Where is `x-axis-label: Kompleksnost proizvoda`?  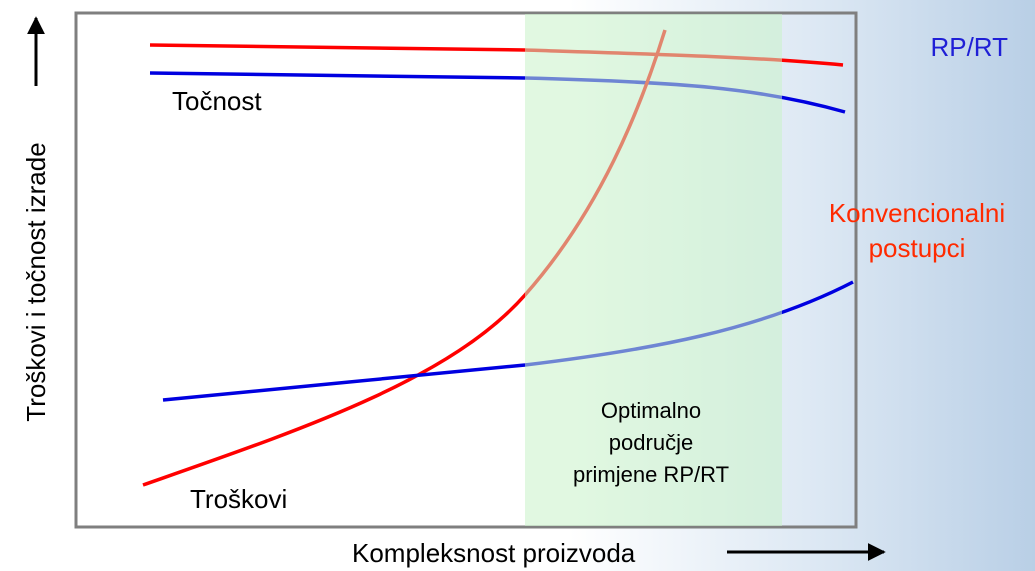
x-axis-label: Kompleksnost proizvoda is located at coordinates (494, 553).